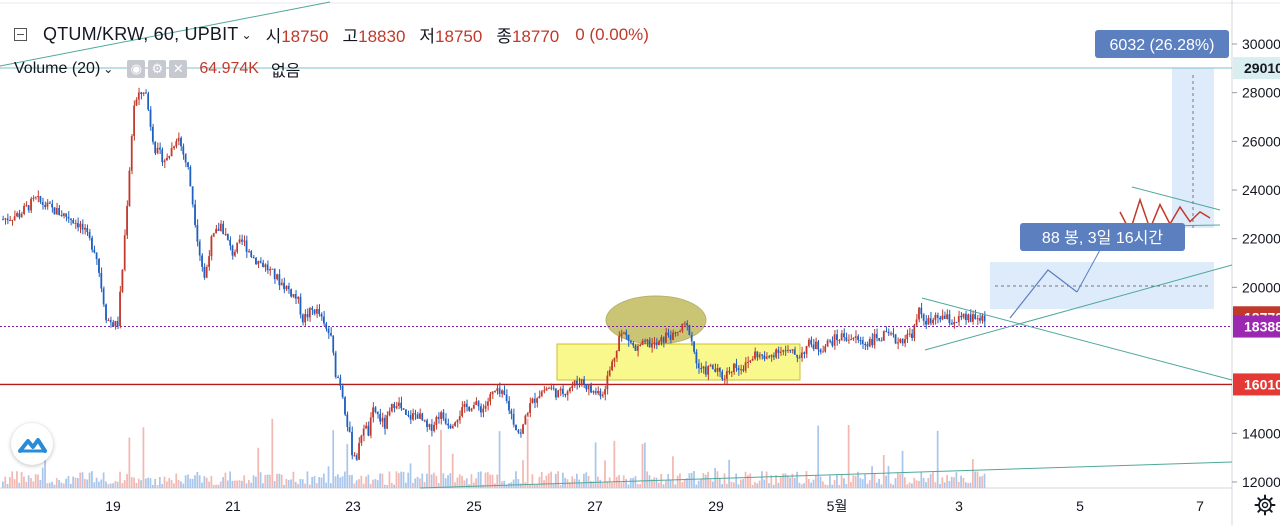 The image size is (1280, 525). What do you see at coordinates (20, 34) in the screenshot?
I see `minimize-icon` at bounding box center [20, 34].